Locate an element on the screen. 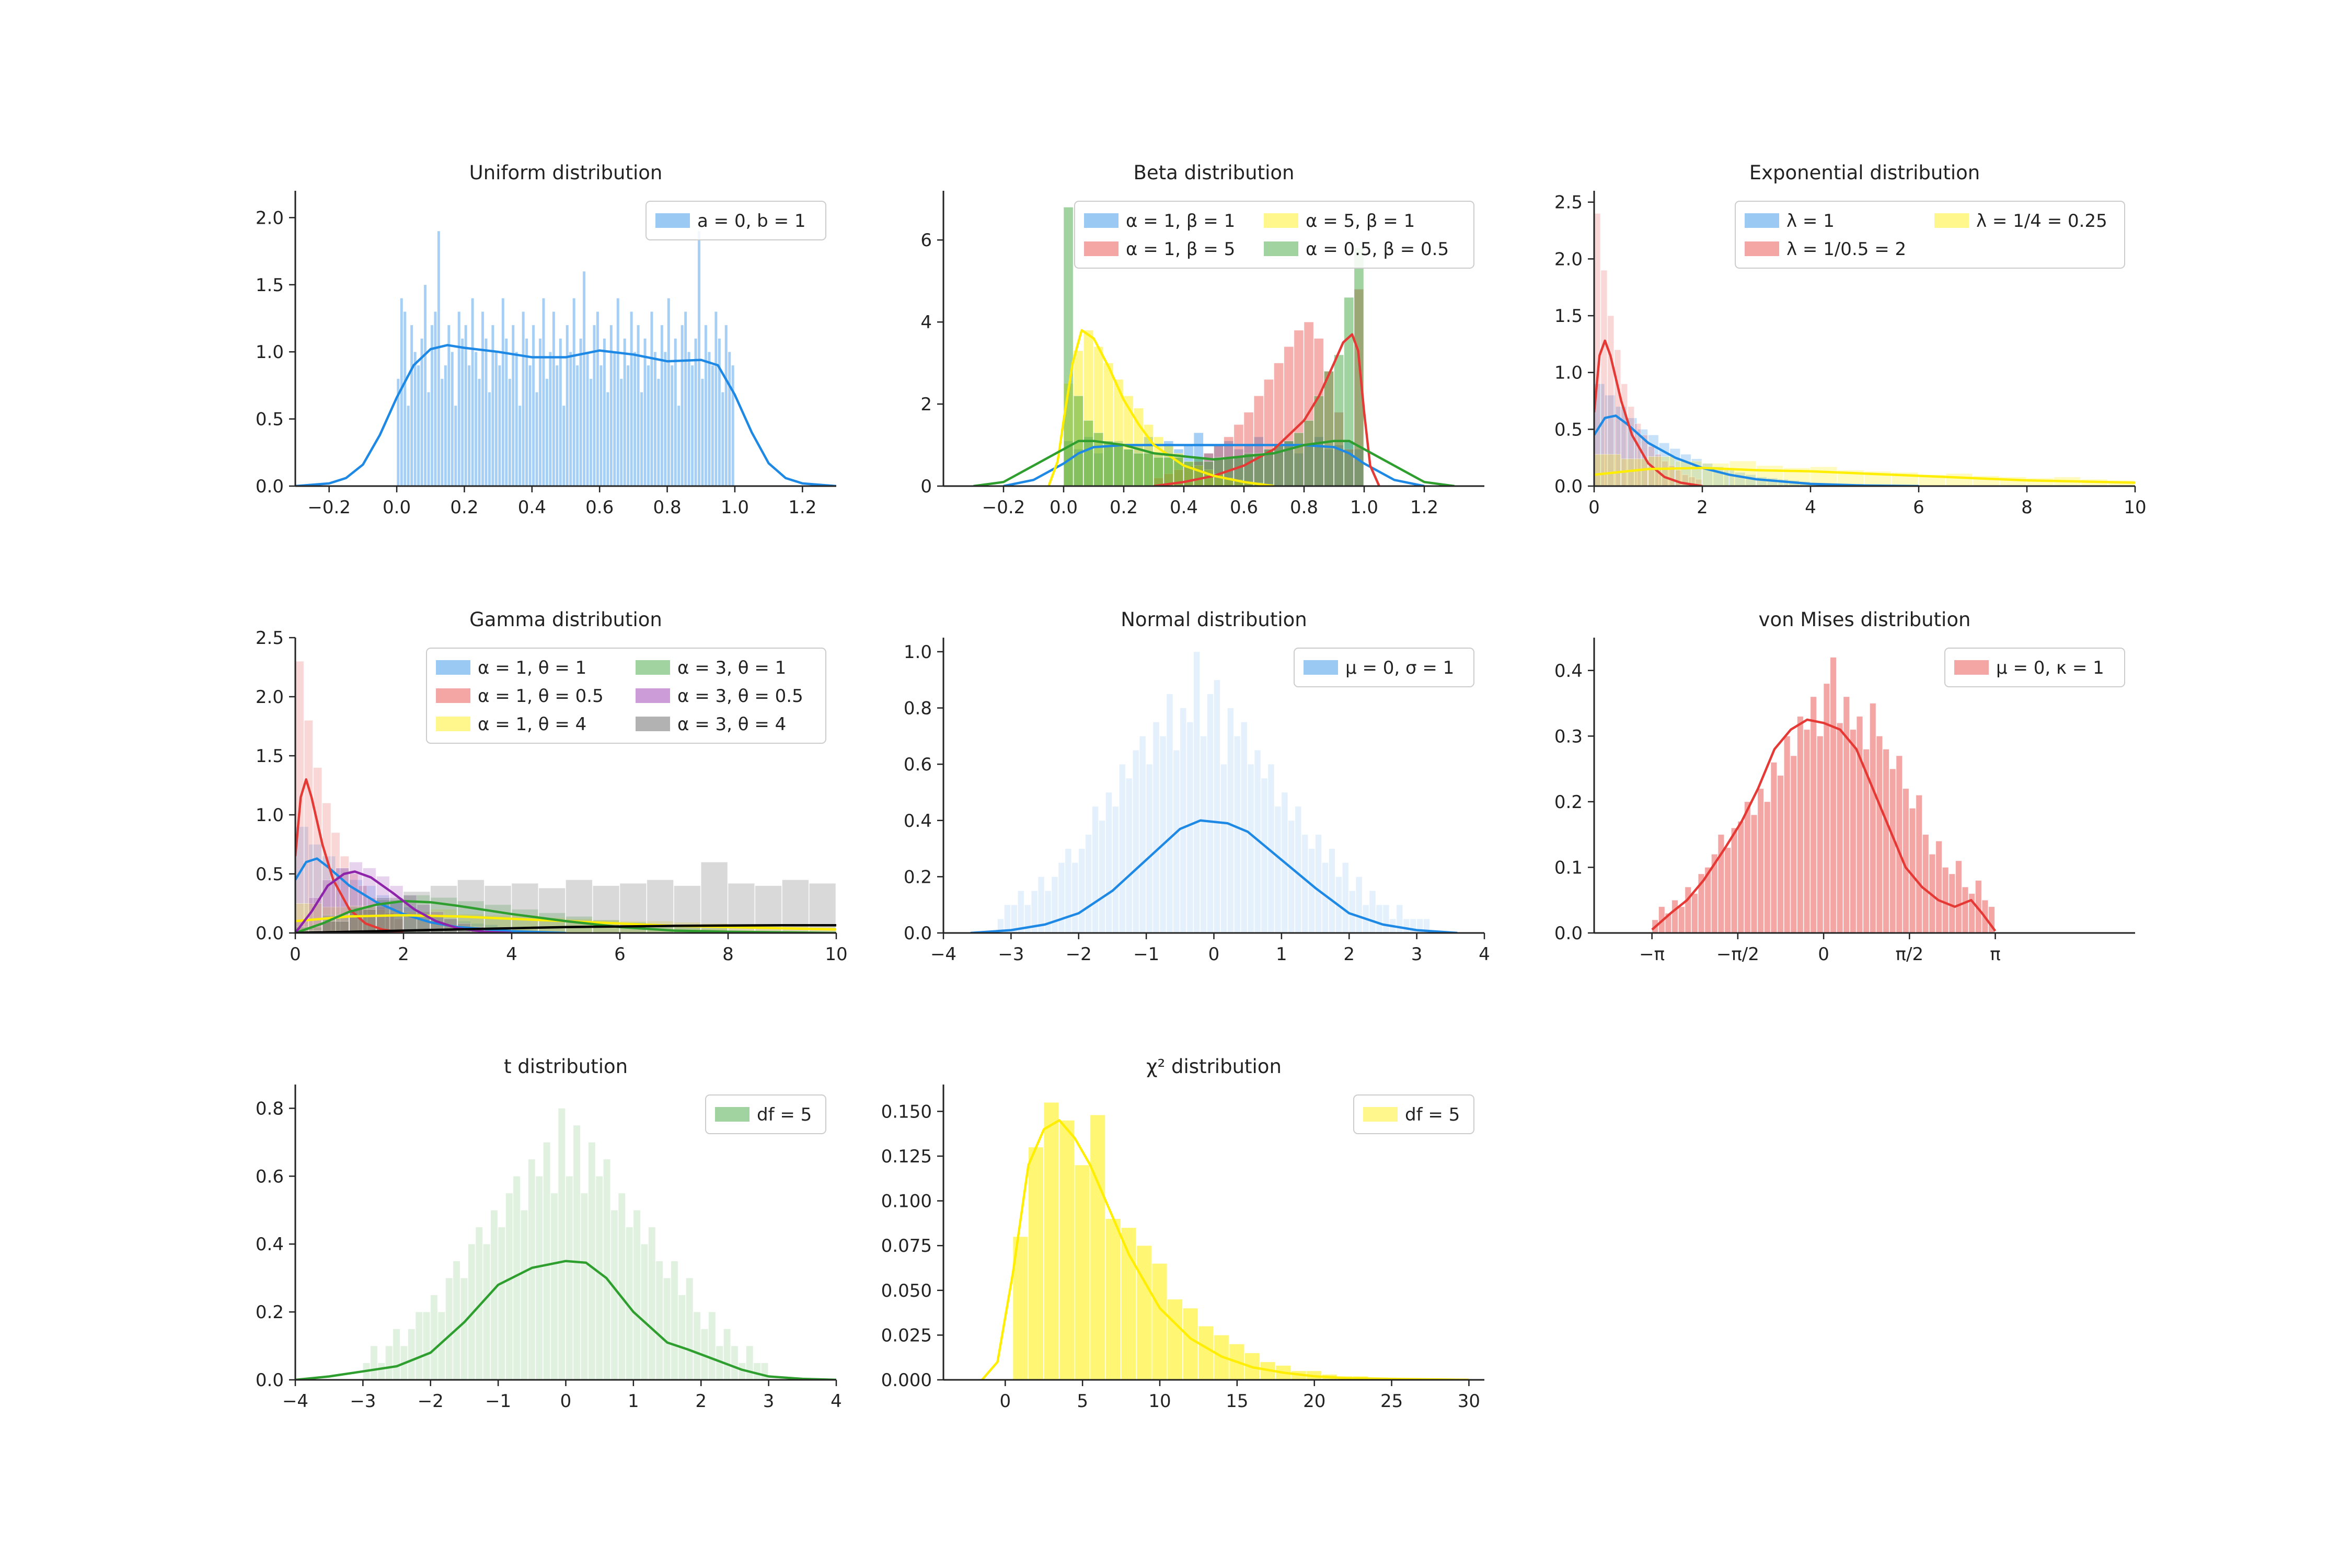 Image resolution: width=2352 pixels, height=1568 pixels. y-tick-label: 1.5 is located at coordinates (270, 756).